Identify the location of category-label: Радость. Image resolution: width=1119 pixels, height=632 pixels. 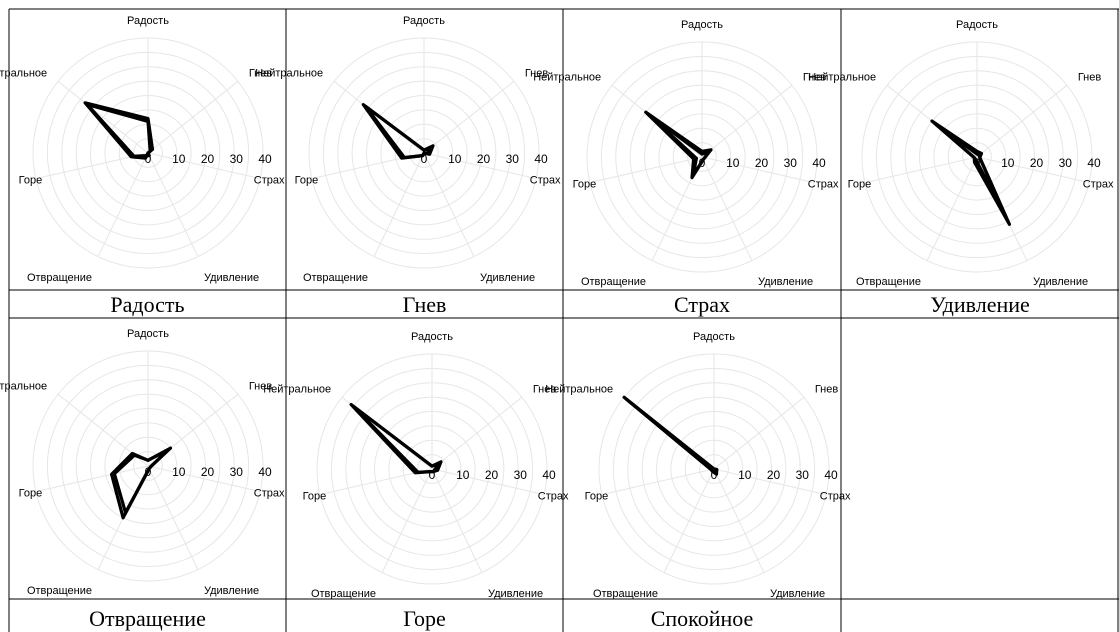
(977, 25).